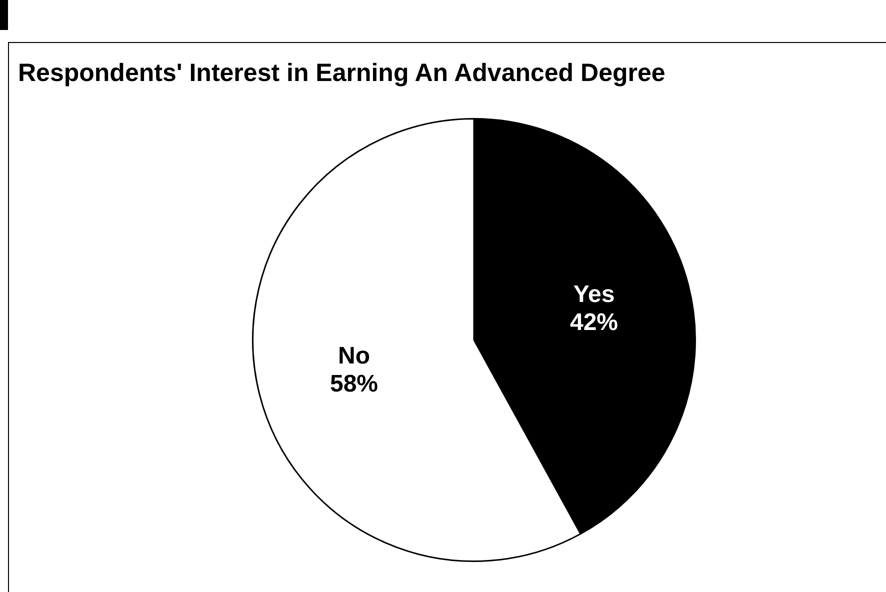 This screenshot has height=592, width=886. What do you see at coordinates (342, 73) in the screenshot?
I see `chart-title: Respondents' Interest in Earning An Advanced Degree` at bounding box center [342, 73].